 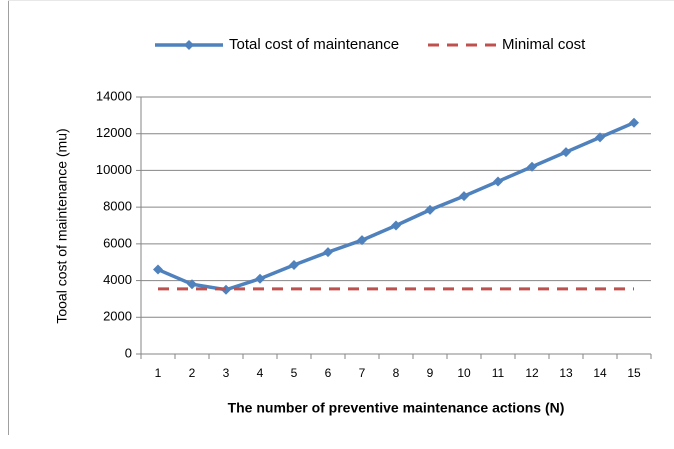 What do you see at coordinates (62, 225) in the screenshot?
I see `y-axis-label: Tooal cost of maintenance (mu)` at bounding box center [62, 225].